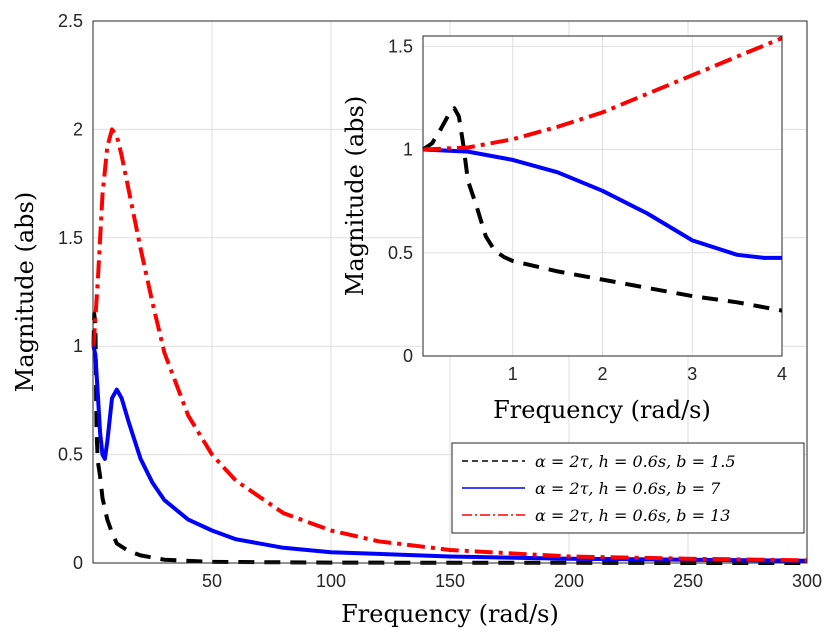 The image size is (831, 640). Describe the element at coordinates (25, 292) in the screenshot. I see `main-y-axis-label: Magnitude (abs)` at that location.